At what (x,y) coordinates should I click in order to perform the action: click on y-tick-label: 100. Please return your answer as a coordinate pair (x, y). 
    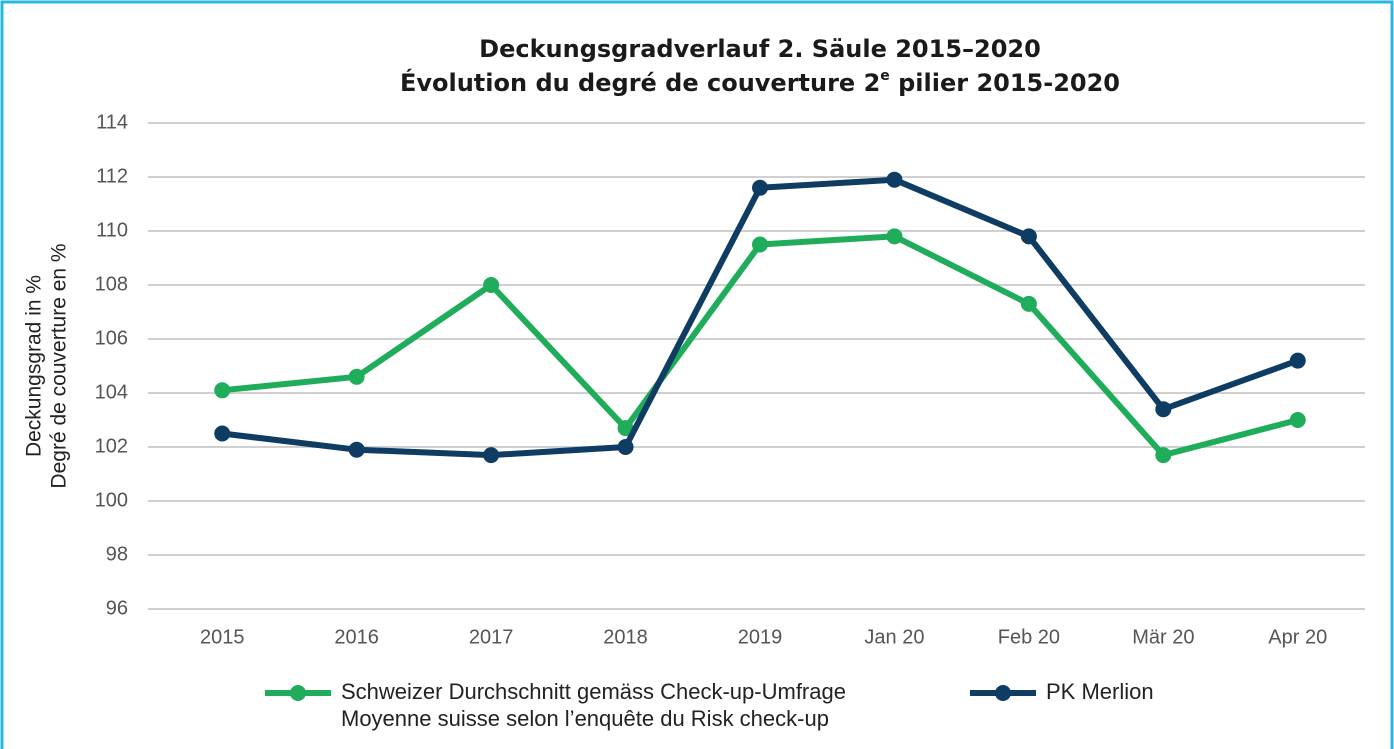
    Looking at the image, I should click on (111, 500).